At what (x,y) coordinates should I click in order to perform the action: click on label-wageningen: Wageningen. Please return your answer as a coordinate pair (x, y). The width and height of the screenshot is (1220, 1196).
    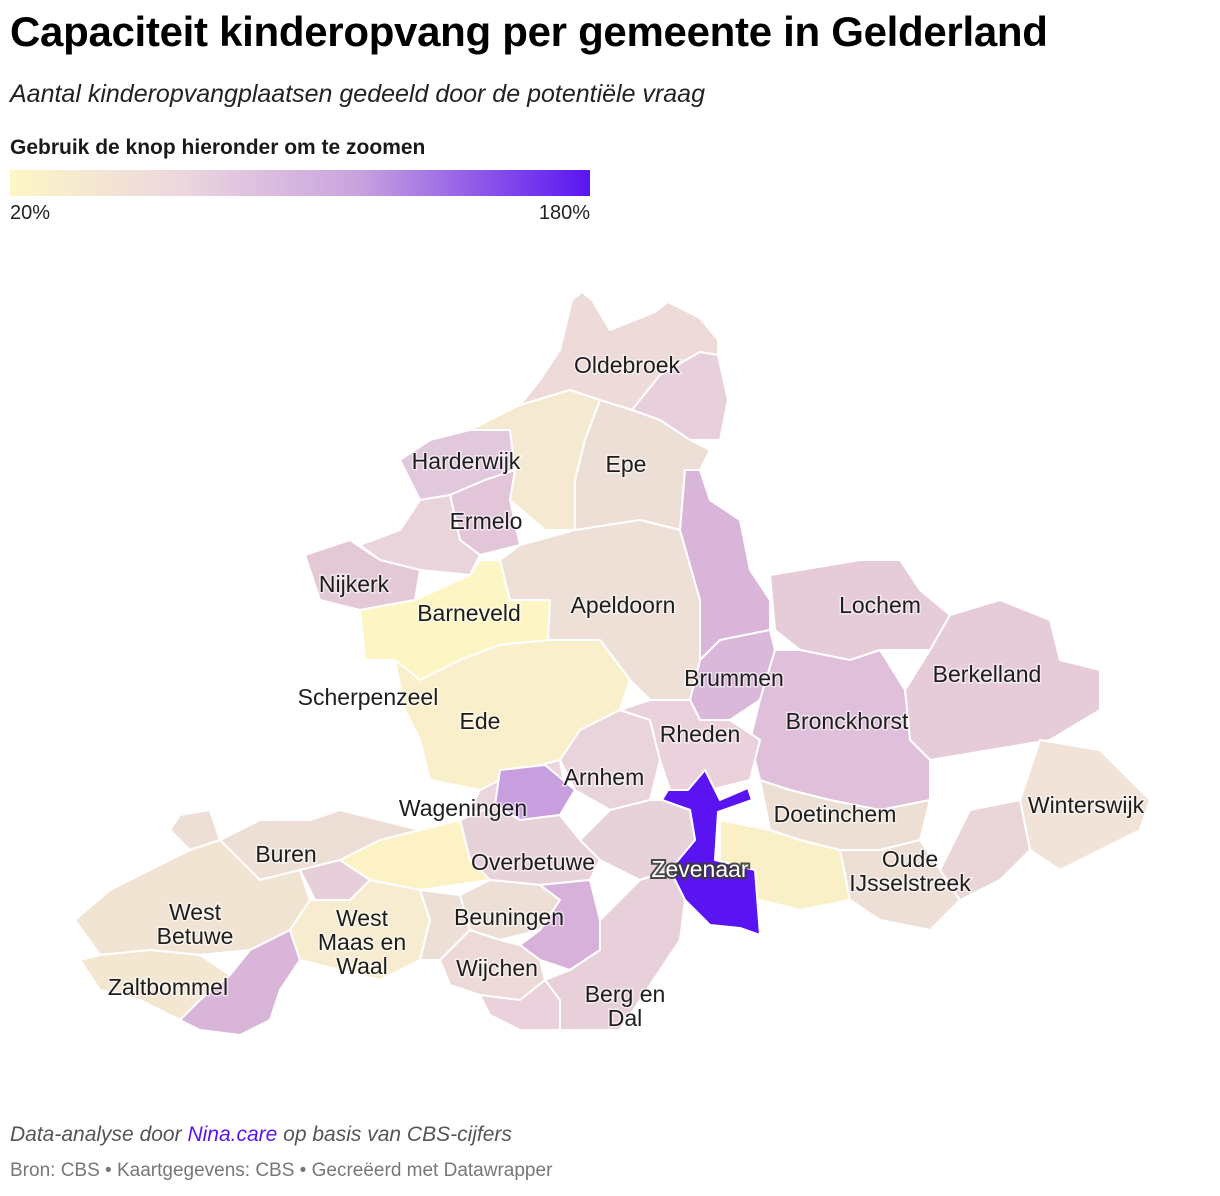
    Looking at the image, I should click on (463, 808).